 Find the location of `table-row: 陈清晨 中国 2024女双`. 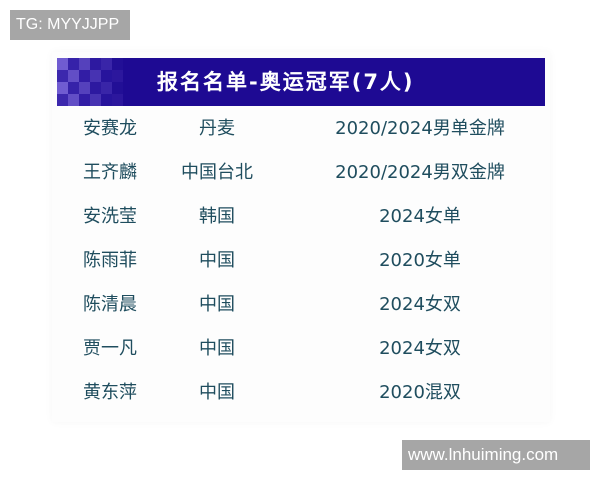

table-row: 陈清晨 中国 2024女双 is located at coordinates (301, 305).